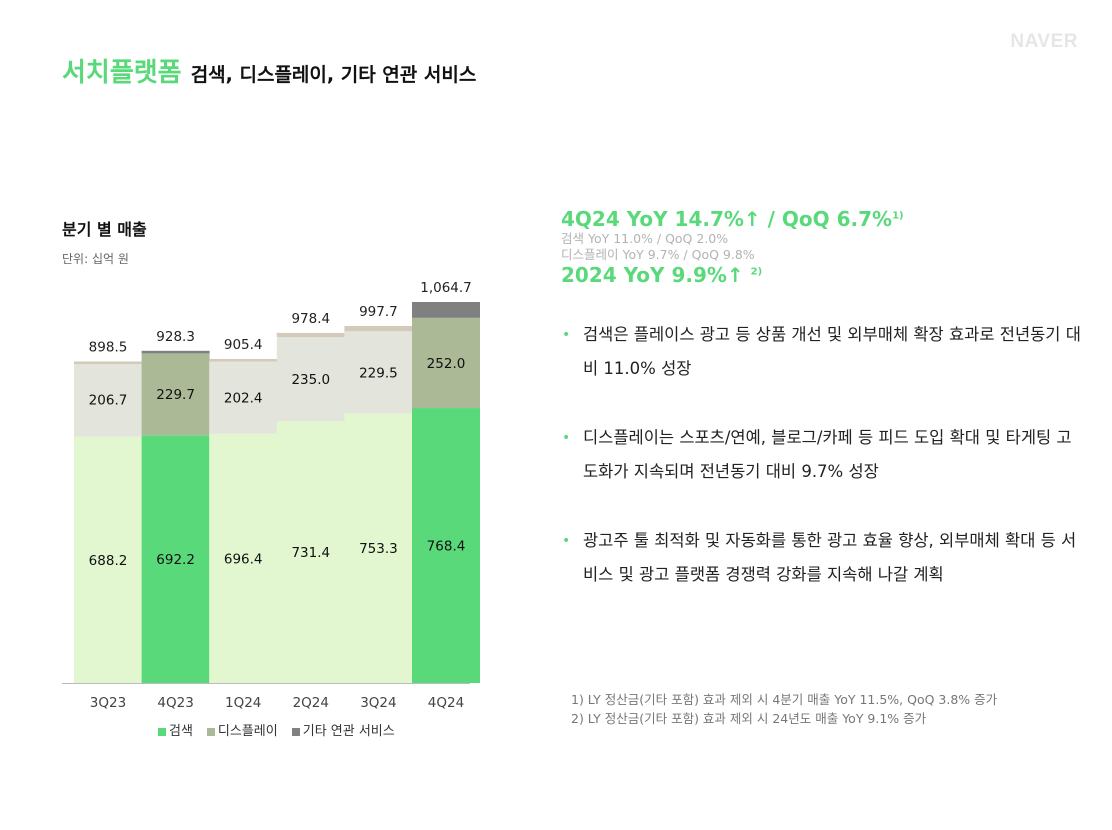 The image size is (1112, 830). Describe the element at coordinates (658, 254) in the screenshot. I see `kpi-display: 디스플레이 YoY 9.7% / QoQ 9.8%` at that location.